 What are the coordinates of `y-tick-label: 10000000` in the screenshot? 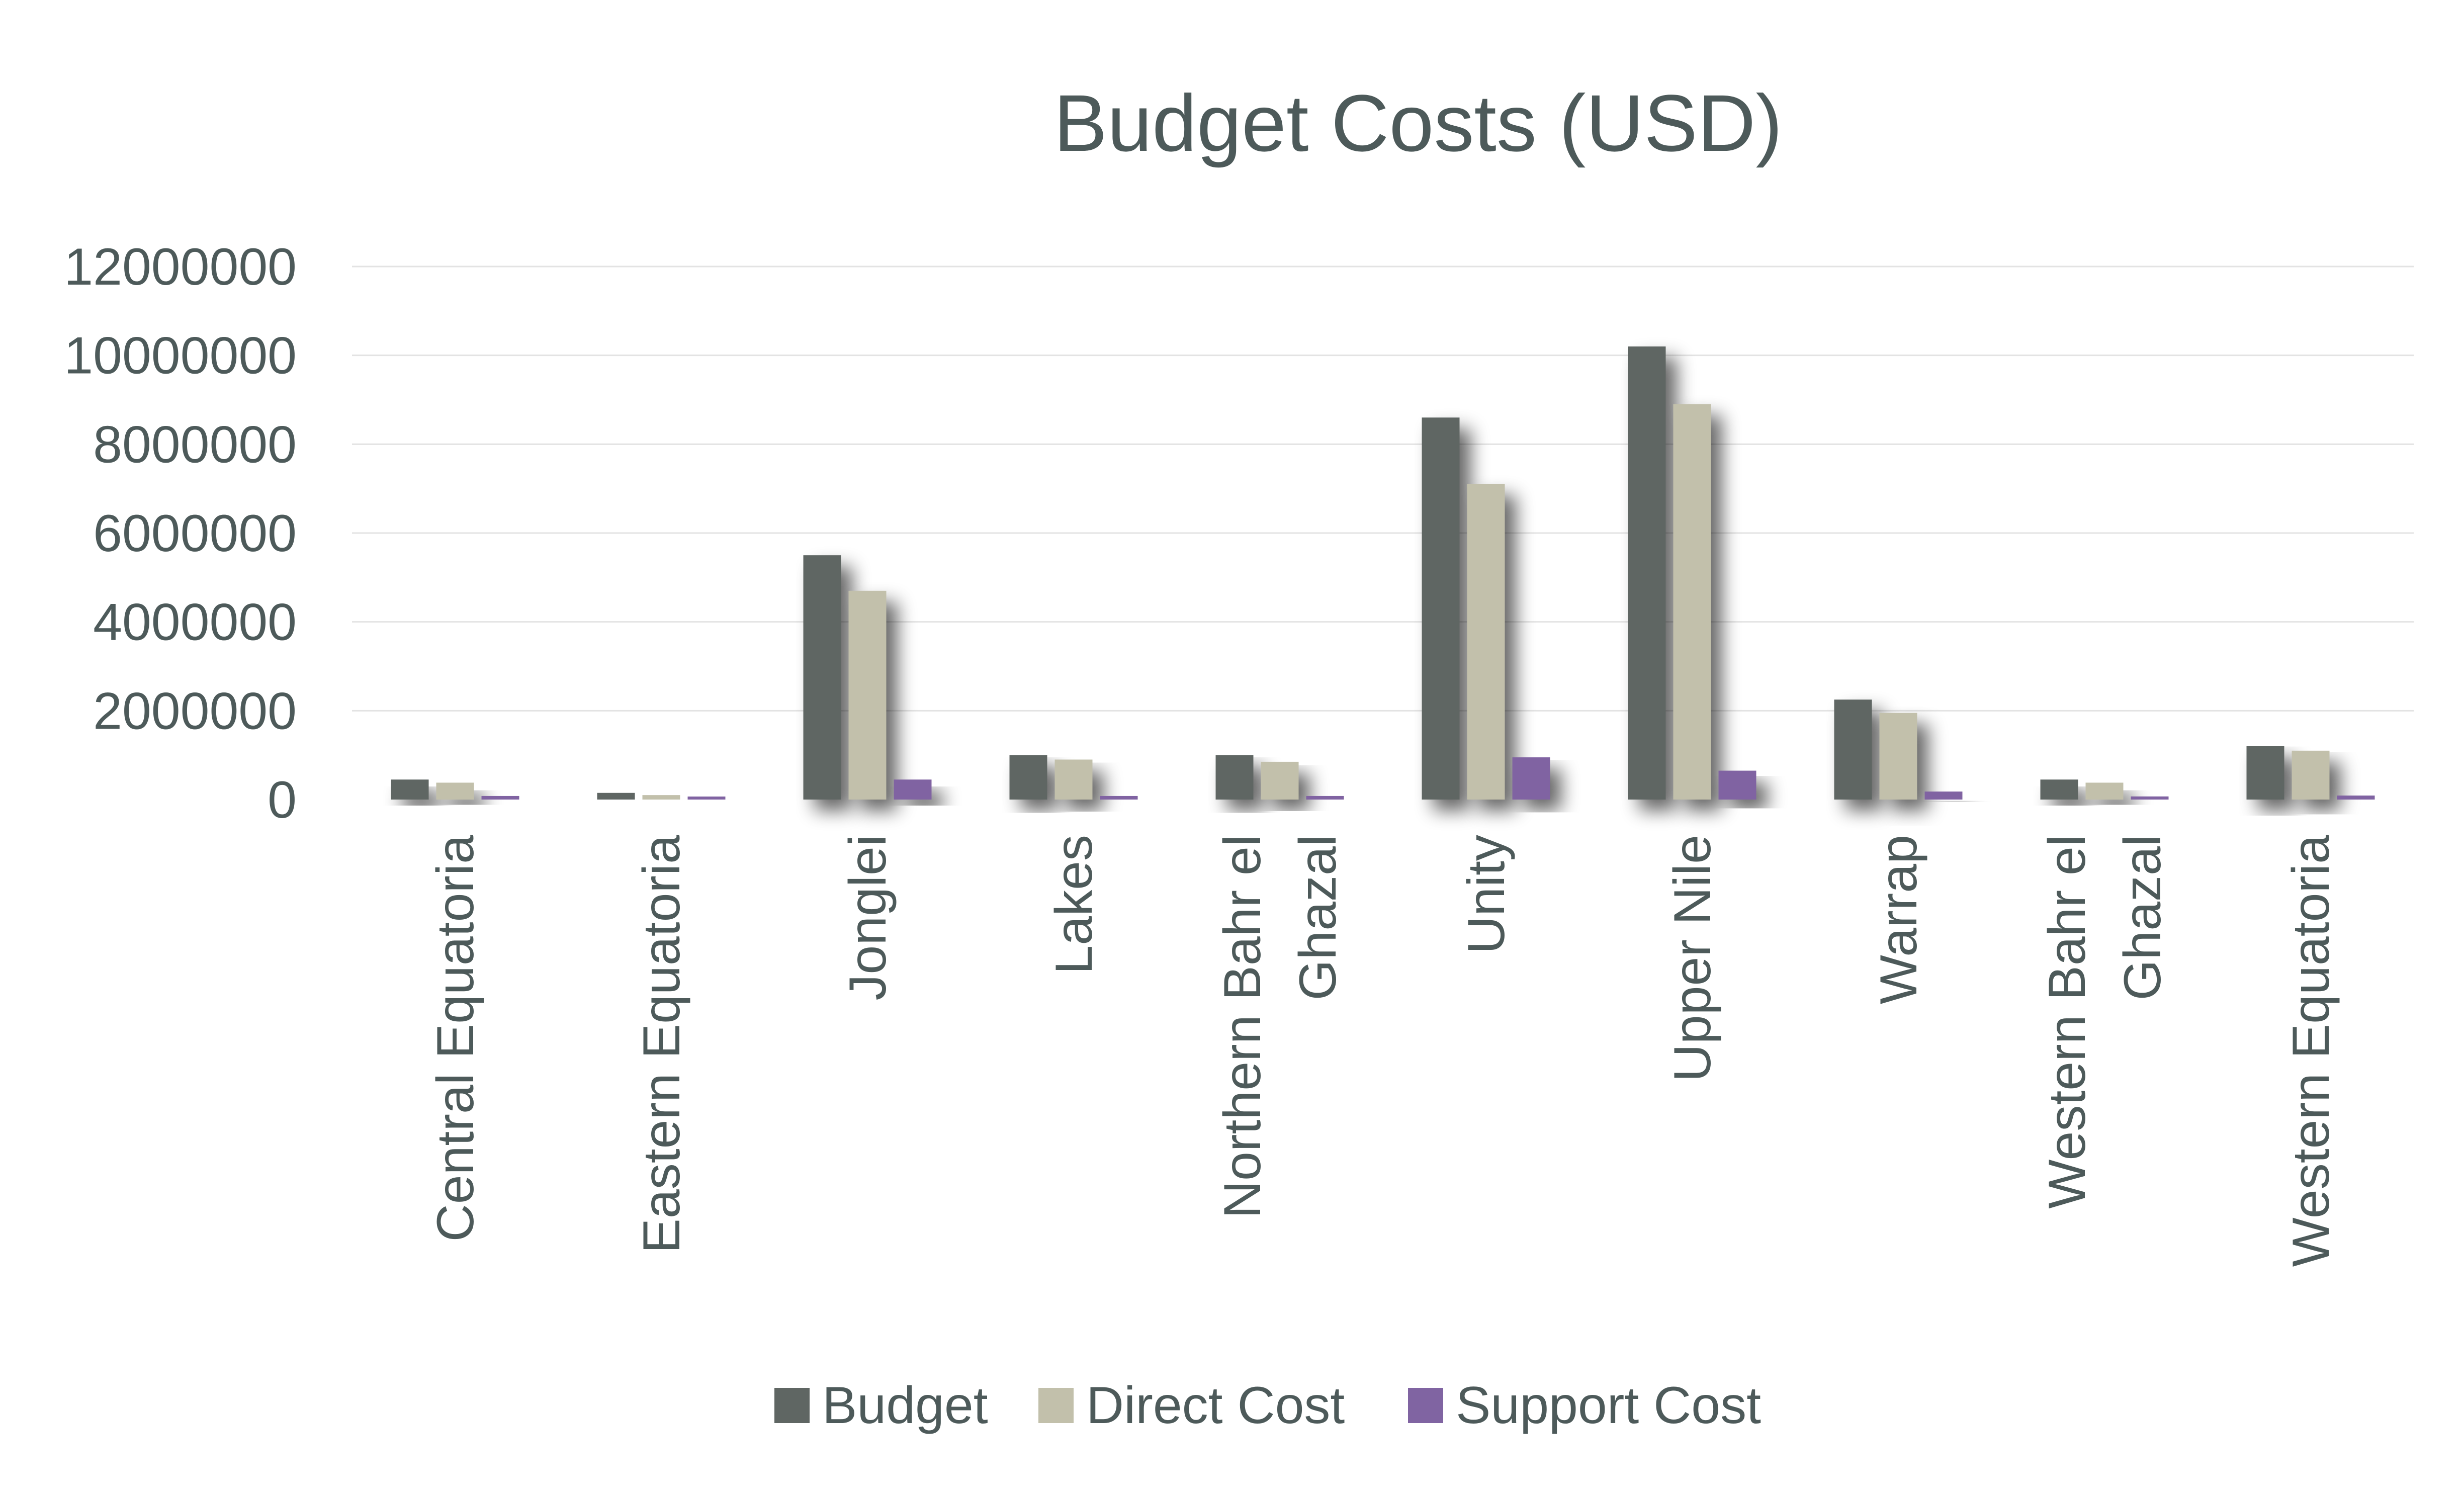 It's located at (180, 356).